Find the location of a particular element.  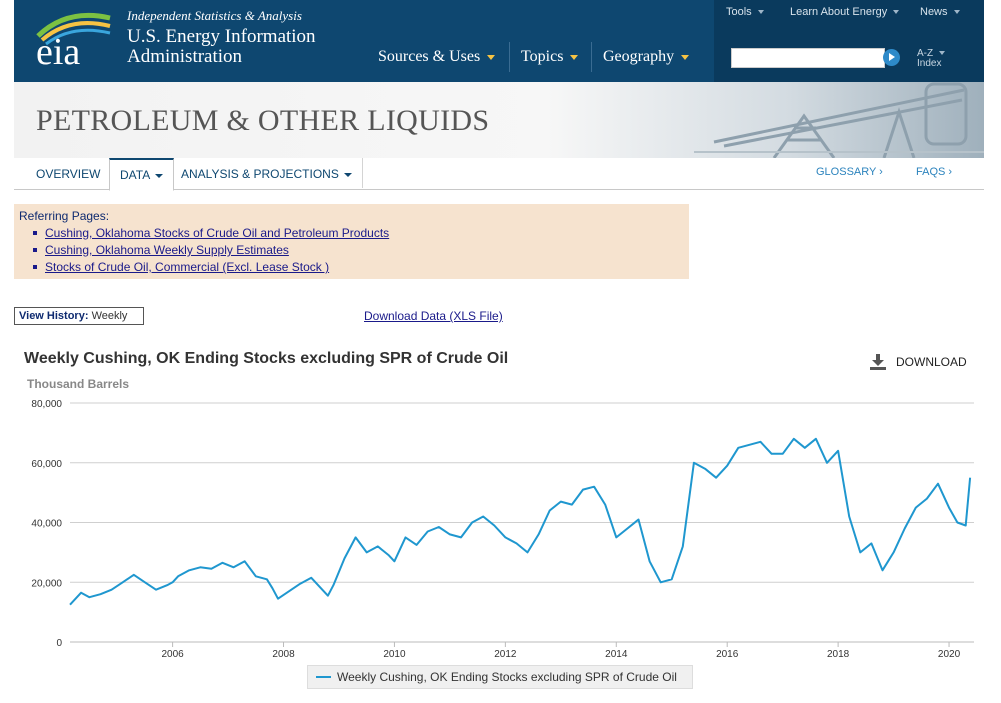

download-data-link: Download Data (XLS File) is located at coordinates (433, 316).